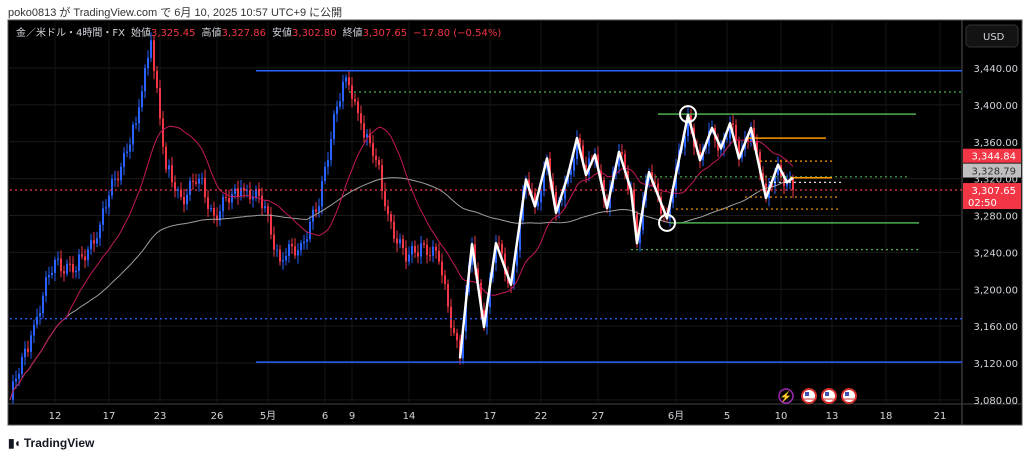 This screenshot has width=1024, height=457. I want to click on currency-button-label: USD, so click(994, 37).